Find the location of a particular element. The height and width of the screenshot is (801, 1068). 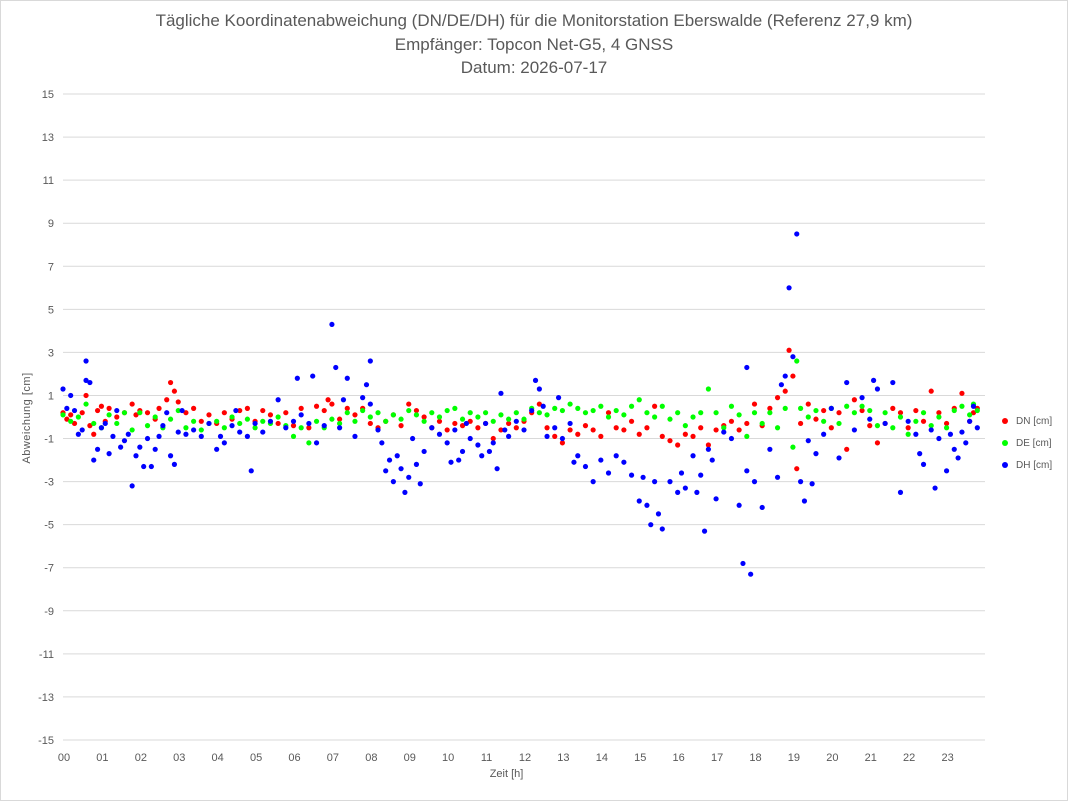

x-tick-label: 07 is located at coordinates (333, 758).